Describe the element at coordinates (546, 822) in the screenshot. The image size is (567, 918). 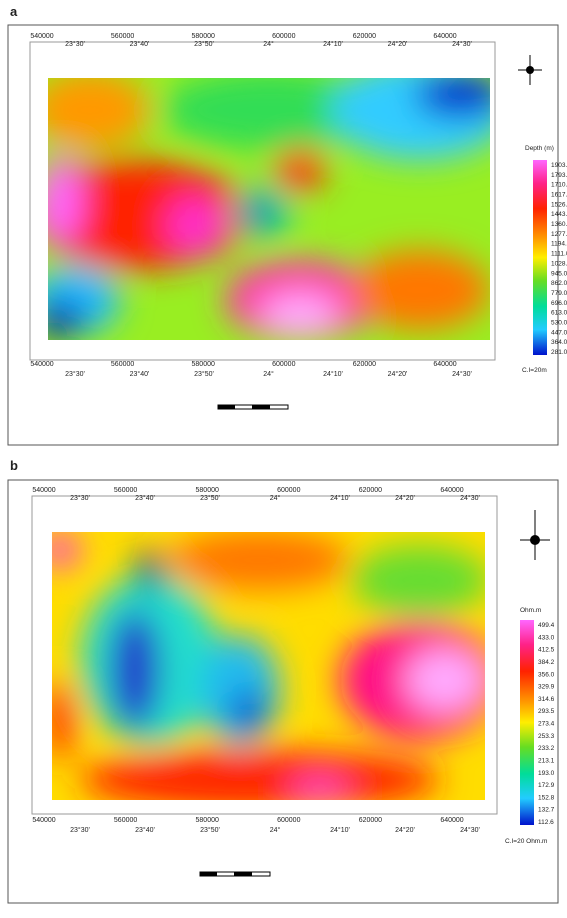
I see `legend-value: 112.6` at that location.